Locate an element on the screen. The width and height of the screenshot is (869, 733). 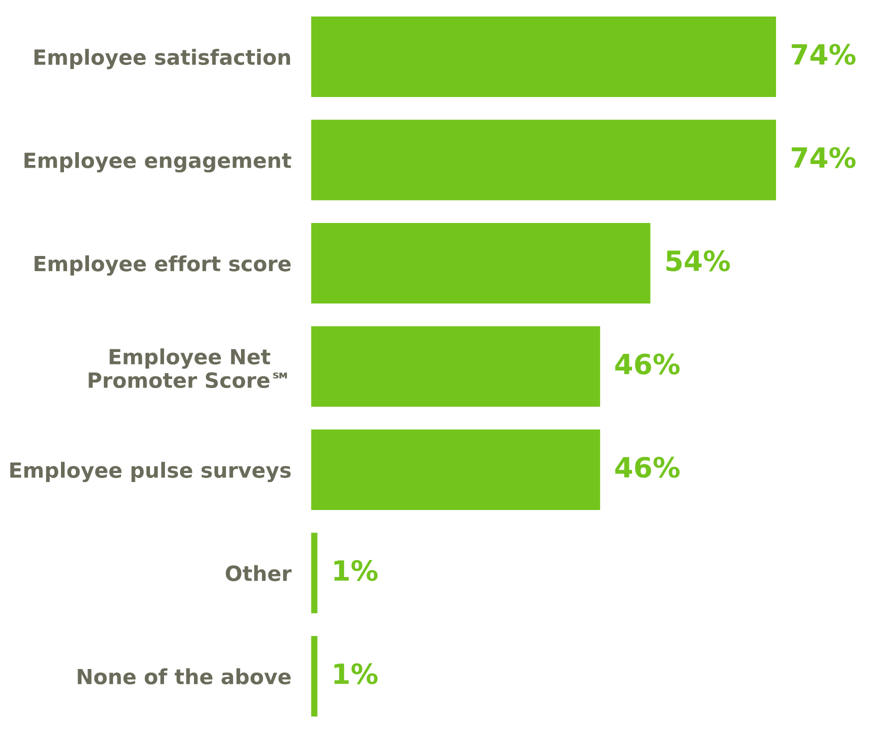
y-tick-label: Employee Net Promoter Score℠ is located at coordinates (187, 368).